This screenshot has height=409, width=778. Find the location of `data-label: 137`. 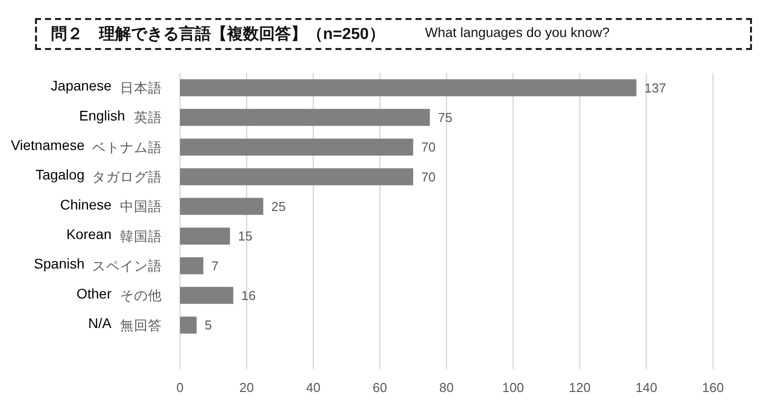

data-label: 137 is located at coordinates (655, 88).